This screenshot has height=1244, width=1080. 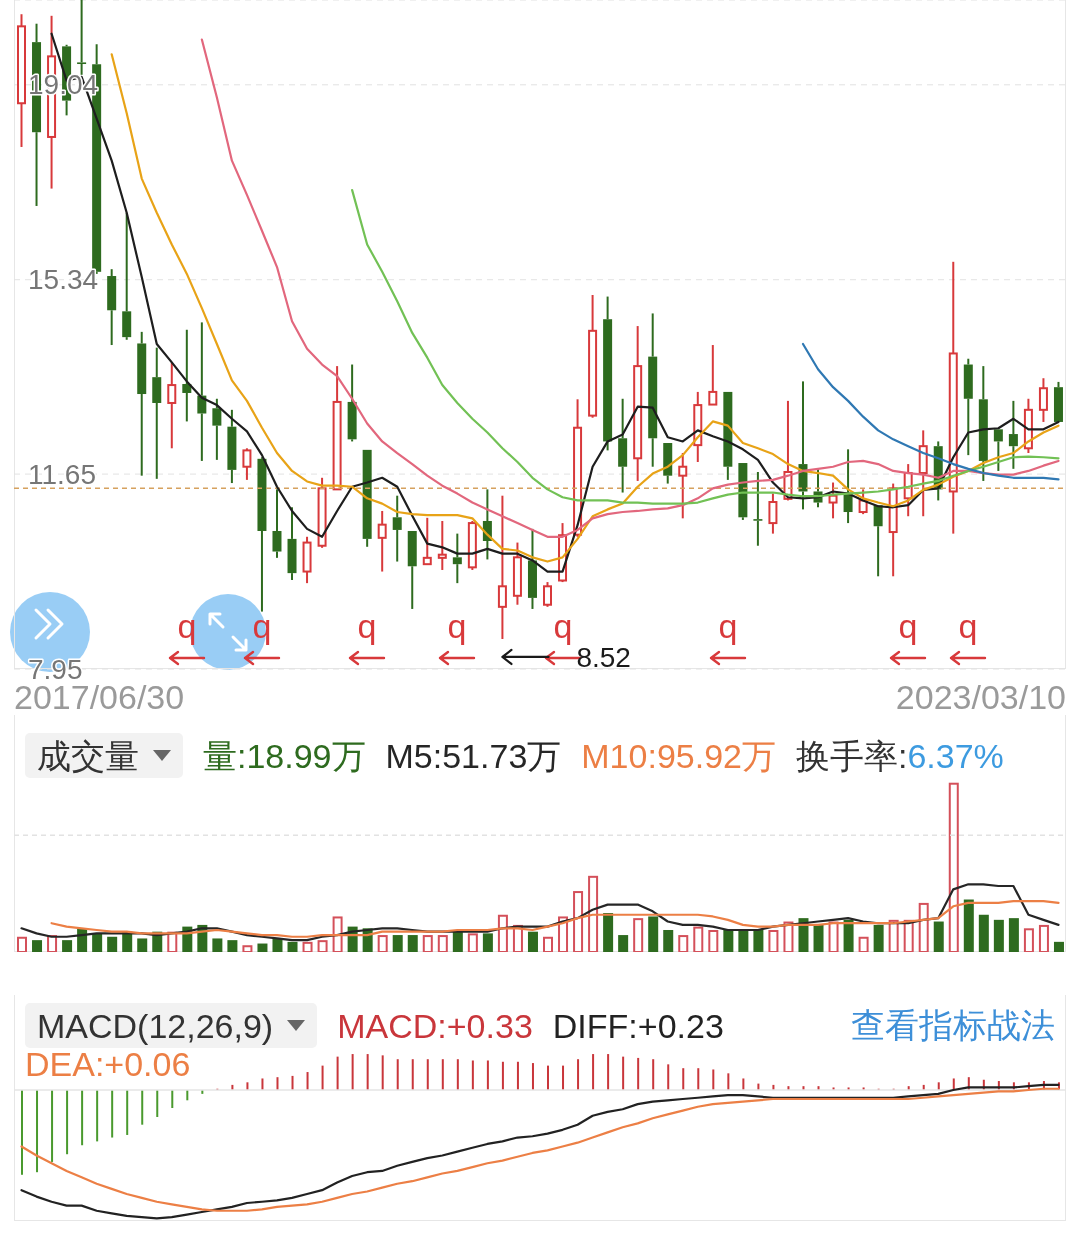 What do you see at coordinates (473, 755) in the screenshot?
I see `text: M5:51.73万` at bounding box center [473, 755].